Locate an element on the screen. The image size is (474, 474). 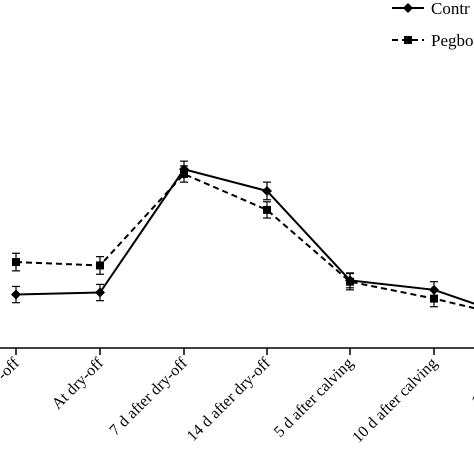
legend-label: Pegbo is located at coordinates (452, 40).